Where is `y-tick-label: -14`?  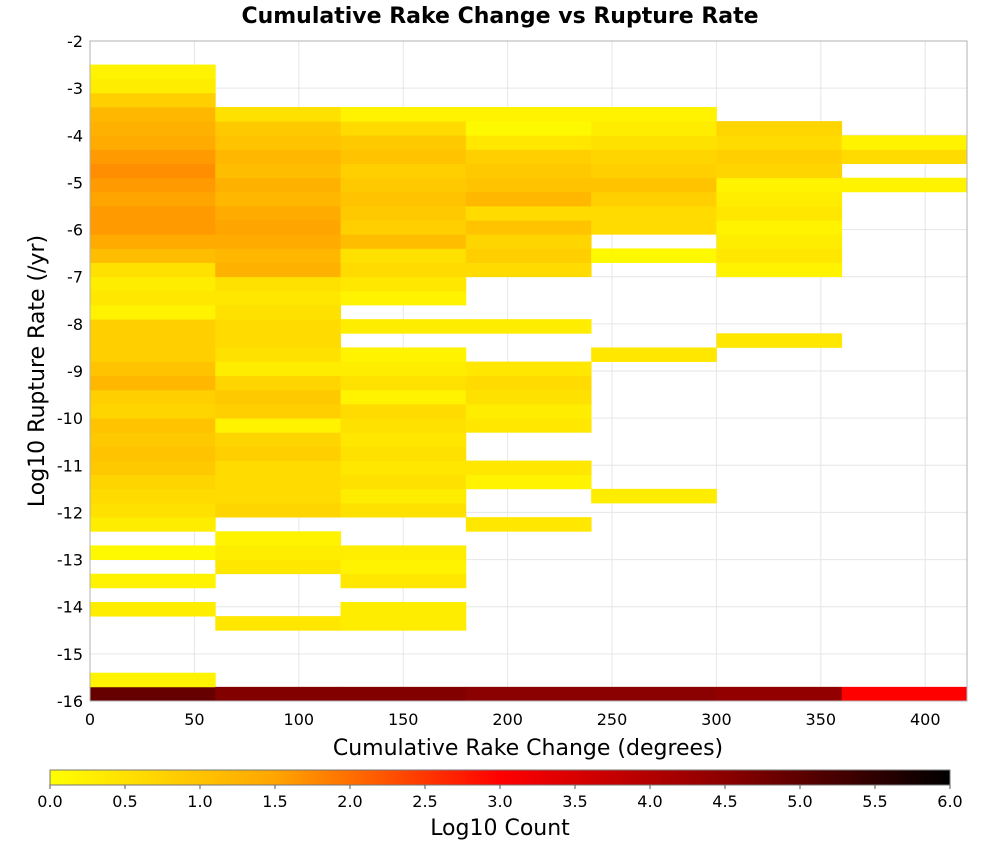
y-tick-label: -14 is located at coordinates (70, 607).